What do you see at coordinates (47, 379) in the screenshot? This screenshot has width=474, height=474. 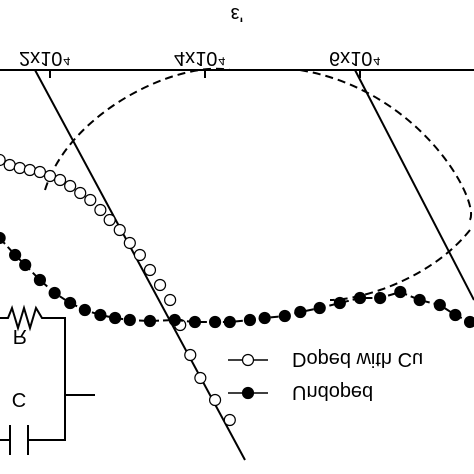 I see `circuit` at bounding box center [47, 379].